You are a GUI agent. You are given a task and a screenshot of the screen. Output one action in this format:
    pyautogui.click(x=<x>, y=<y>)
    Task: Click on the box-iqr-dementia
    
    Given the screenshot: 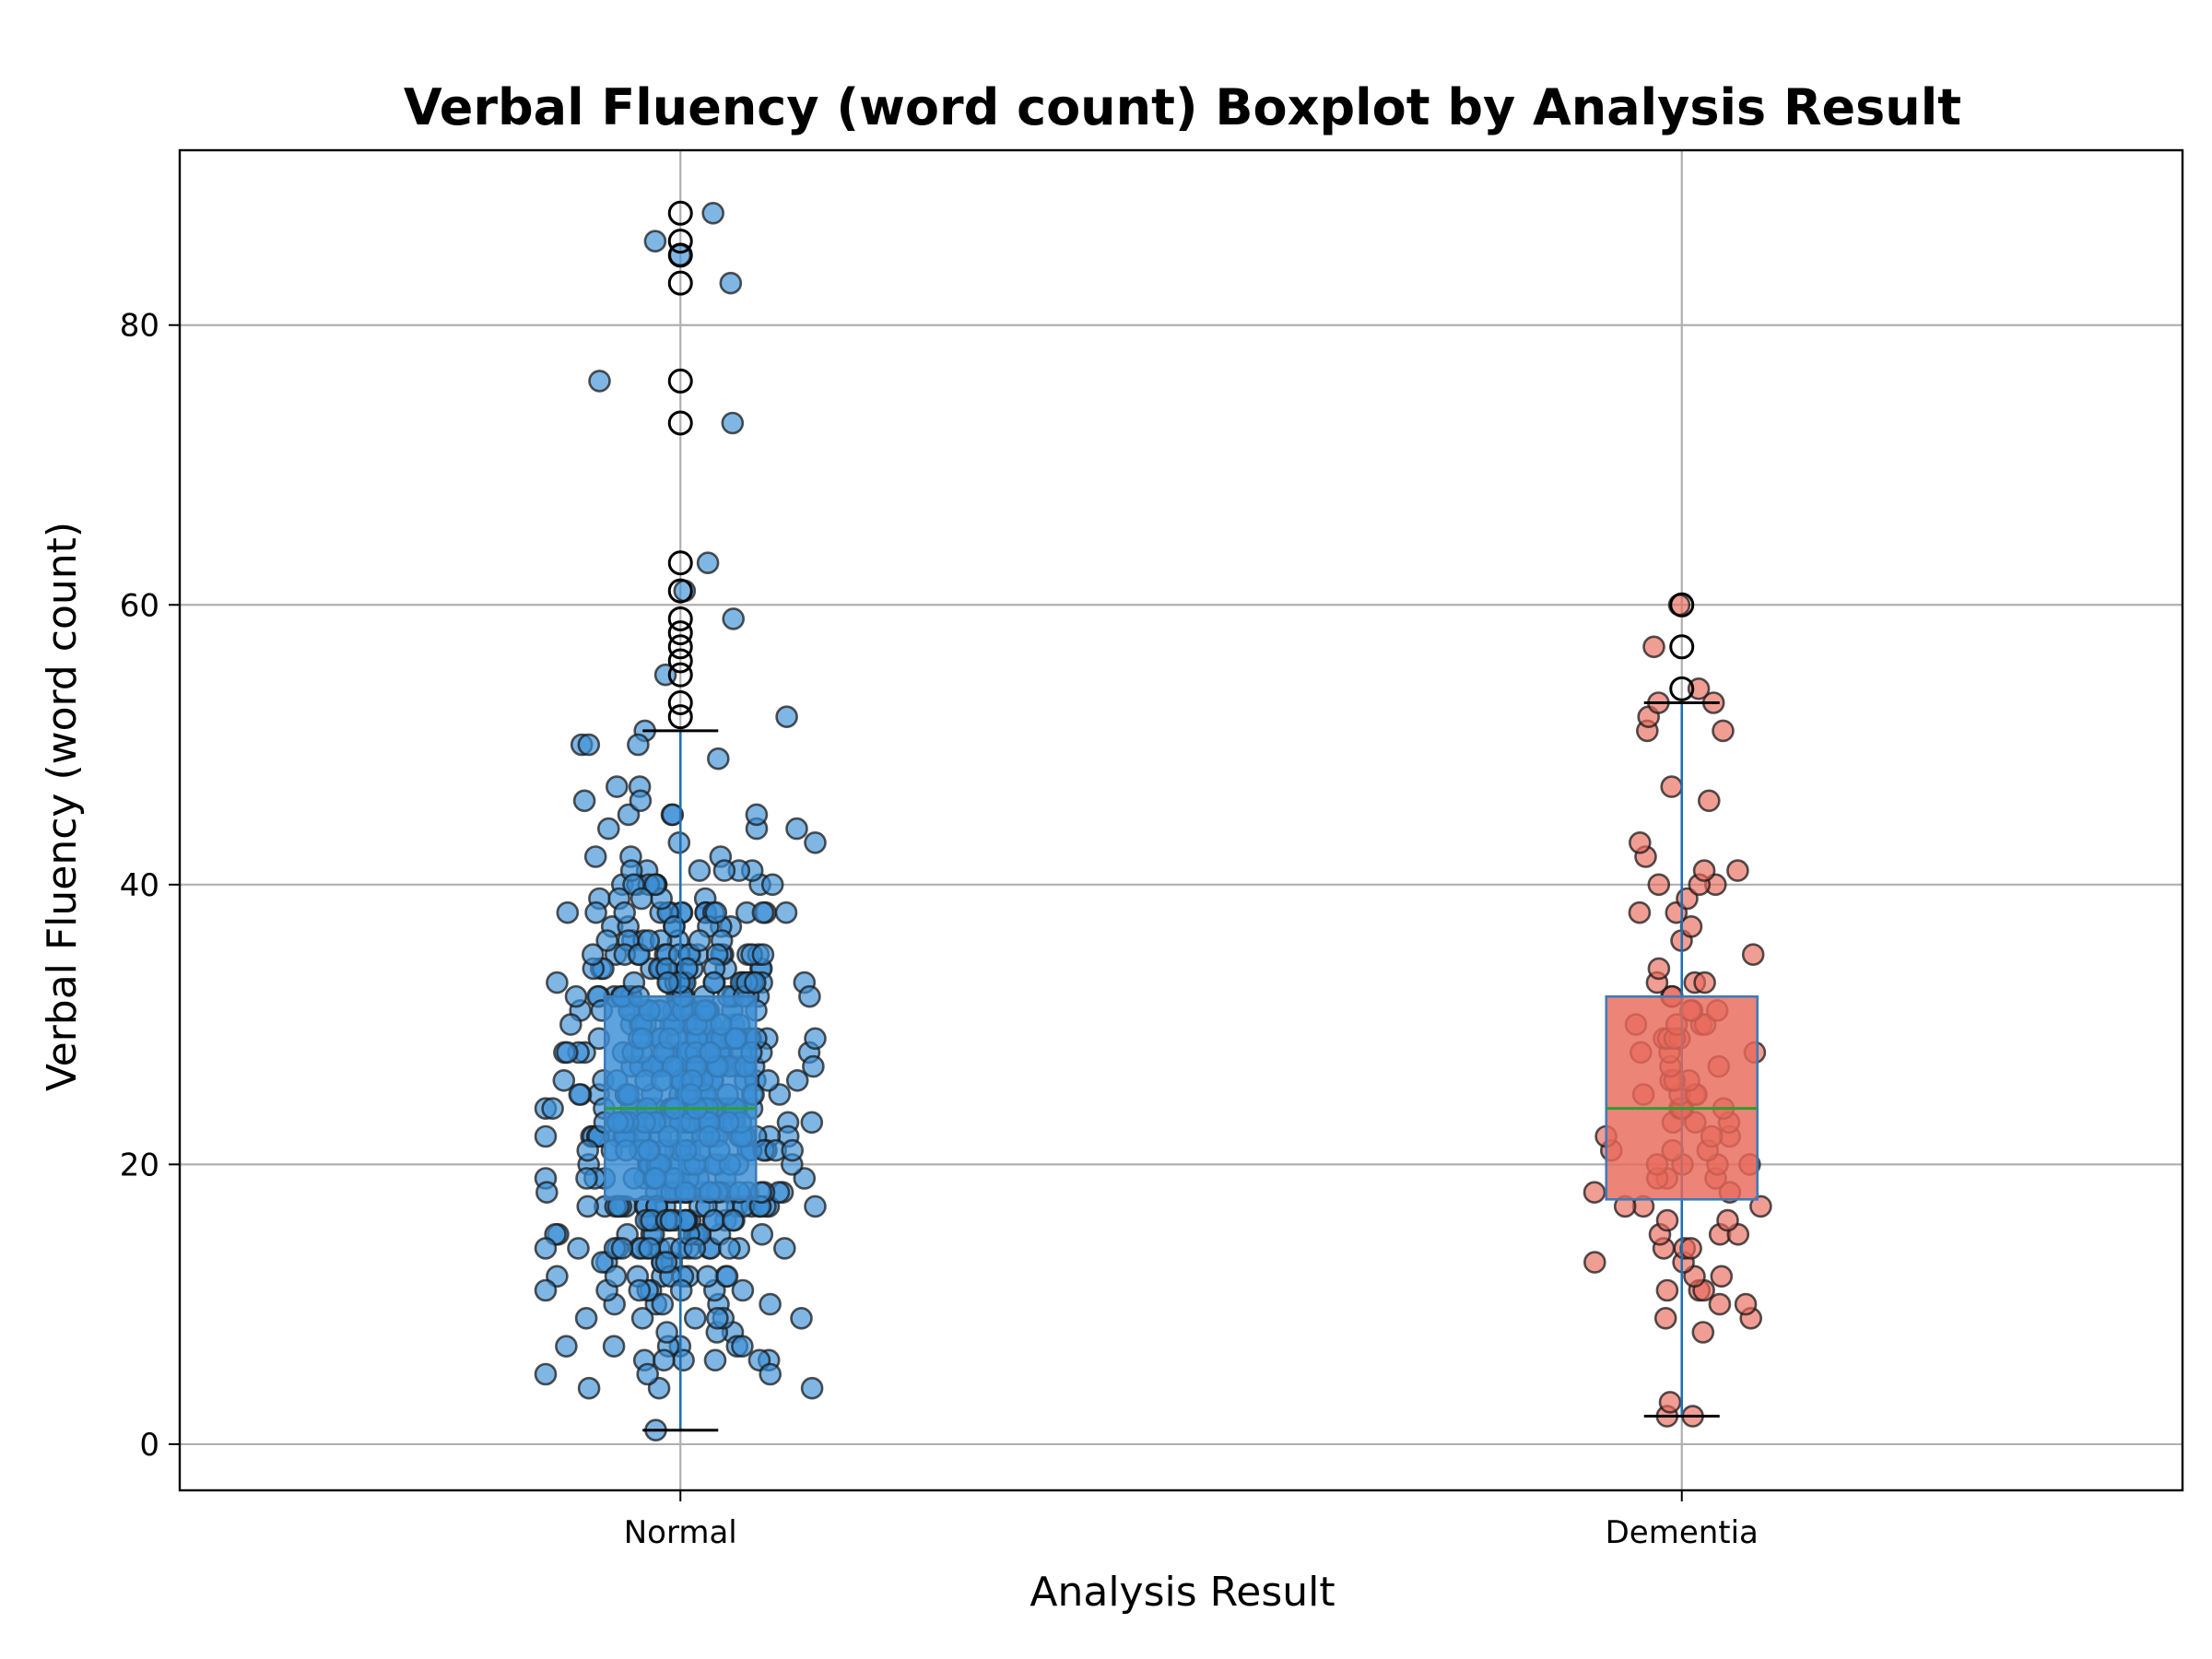 What is the action you would take?
    pyautogui.click(x=1682, y=1097)
    